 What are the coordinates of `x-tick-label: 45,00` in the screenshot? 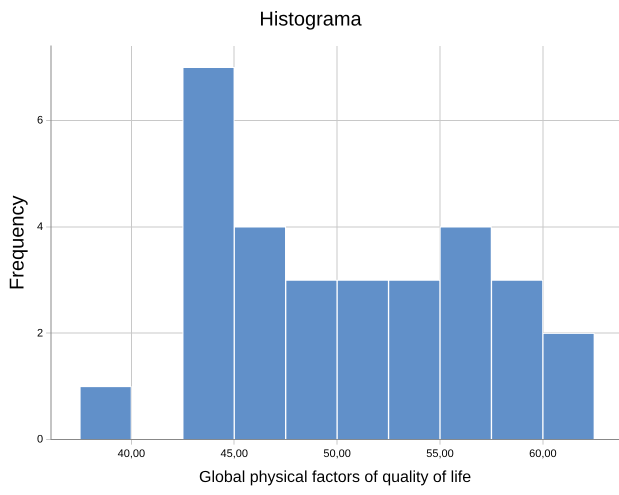 It's located at (234, 454).